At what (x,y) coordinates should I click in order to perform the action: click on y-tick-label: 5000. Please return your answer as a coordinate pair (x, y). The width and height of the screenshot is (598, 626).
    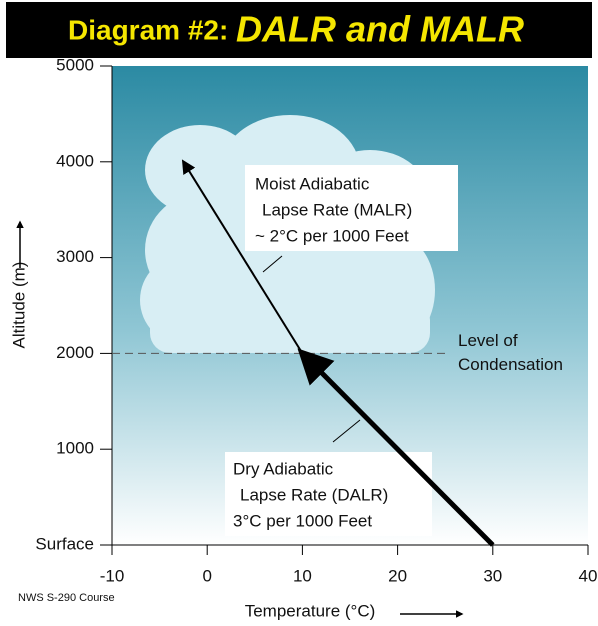
    Looking at the image, I should click on (75, 64).